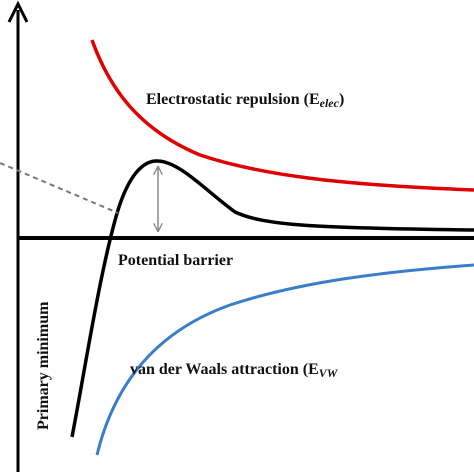 The width and height of the screenshot is (474, 474). I want to click on electrostatic-repulsion-label: Electrostatic repulsion (Eelec), so click(245, 100).